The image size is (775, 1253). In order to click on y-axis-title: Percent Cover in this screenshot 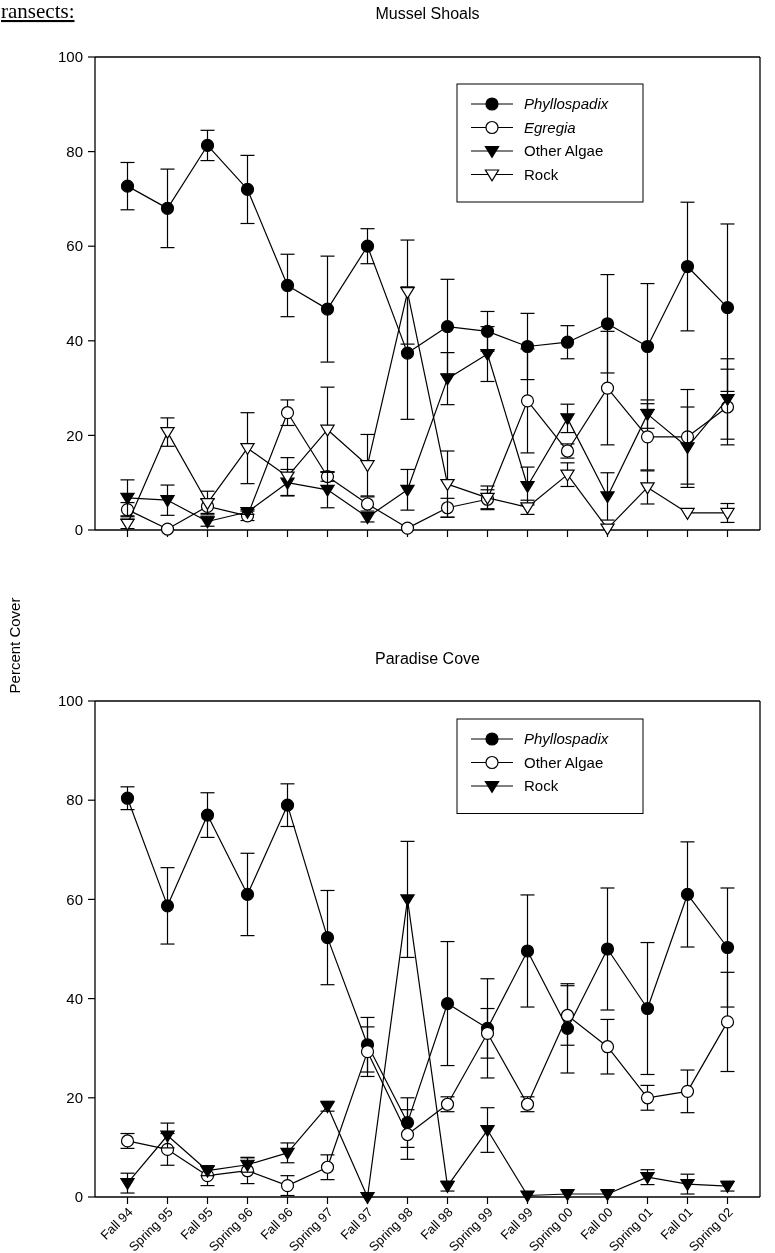, I will do `click(14, 645)`.